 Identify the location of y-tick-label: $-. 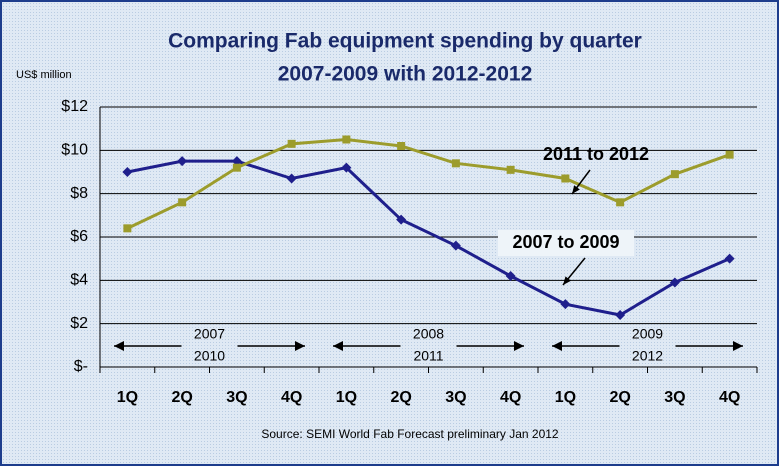
(81, 366).